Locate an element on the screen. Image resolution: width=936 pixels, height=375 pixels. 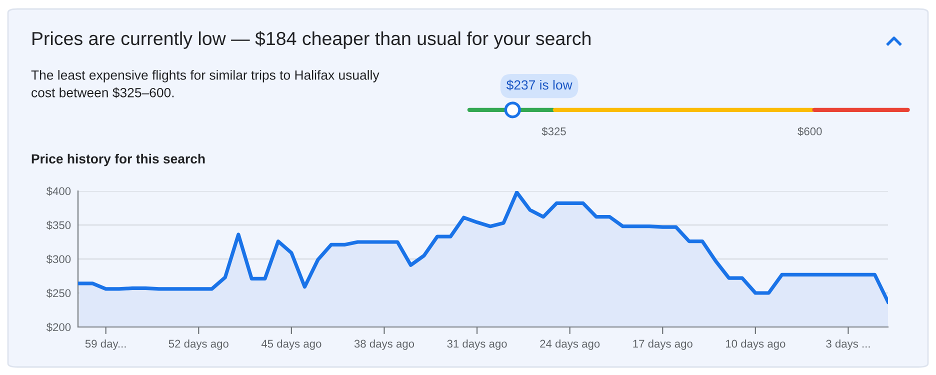
x-tick-label: 10 days ago is located at coordinates (756, 345).